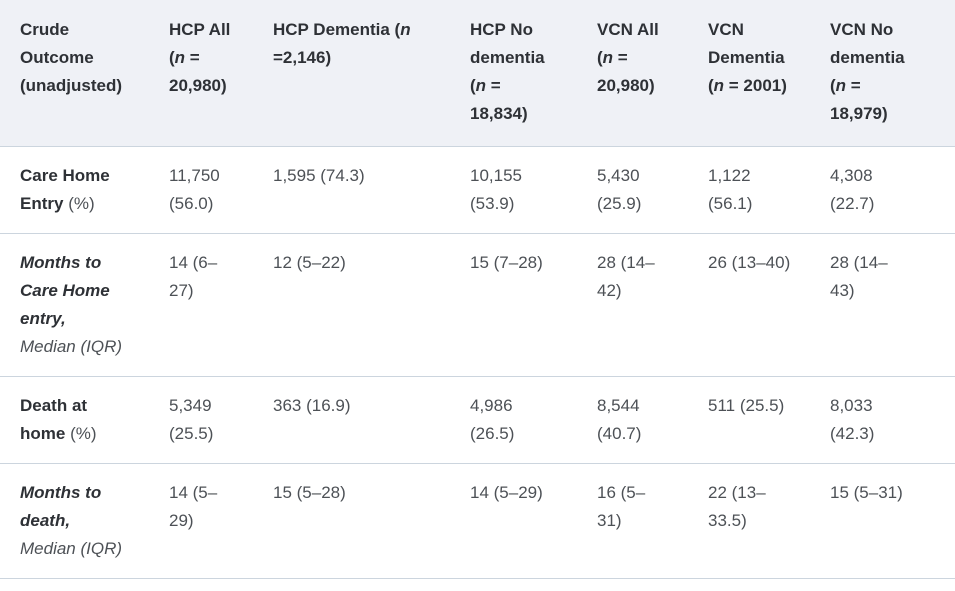 The height and width of the screenshot is (591, 955). I want to click on cell-care-home-entry-vcn-dementia: 1,122 (56.1), so click(769, 190).